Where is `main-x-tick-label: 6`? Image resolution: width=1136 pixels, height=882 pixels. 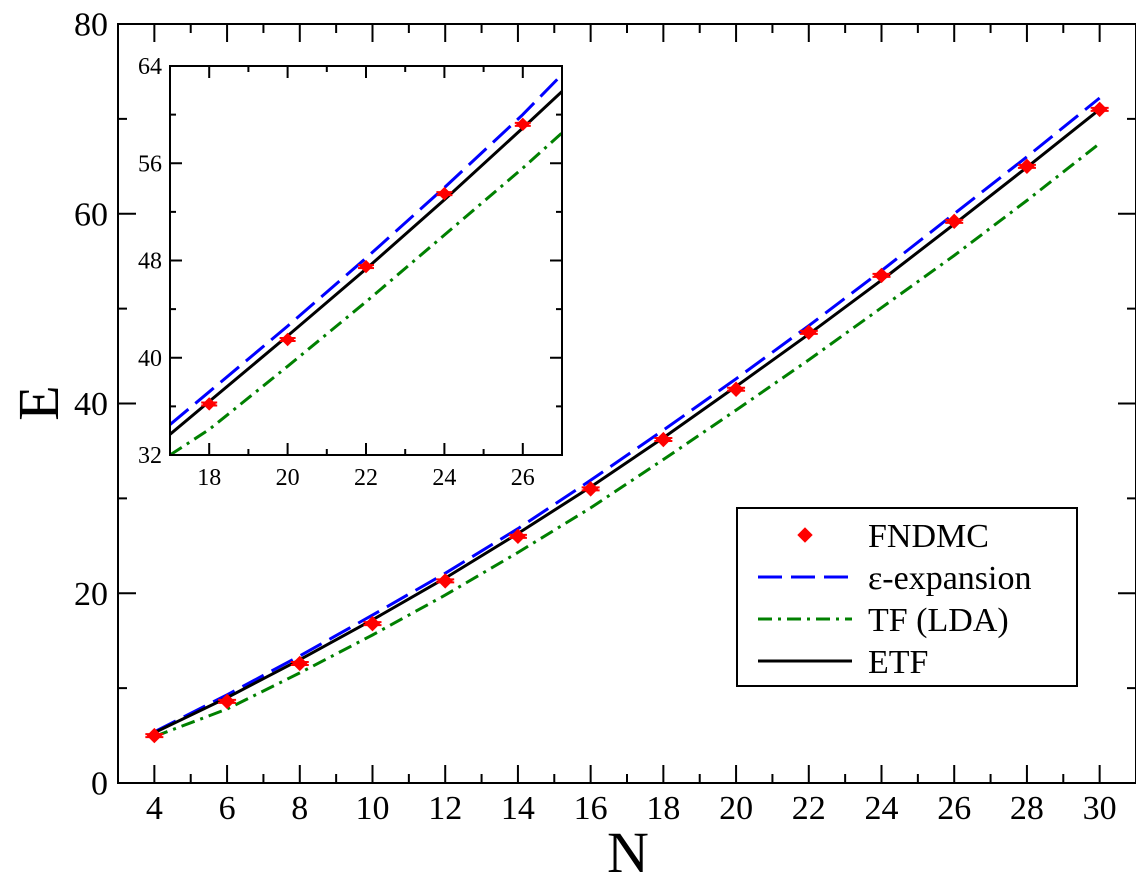
main-x-tick-label: 6 is located at coordinates (227, 808).